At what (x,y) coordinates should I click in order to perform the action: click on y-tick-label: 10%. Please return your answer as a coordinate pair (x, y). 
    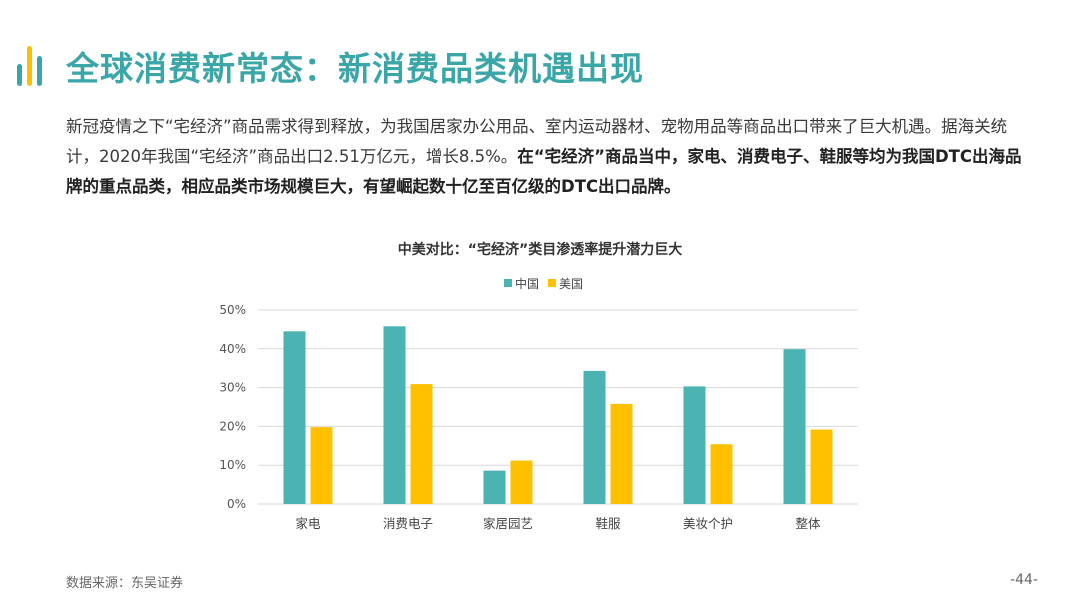
    Looking at the image, I should click on (232, 465).